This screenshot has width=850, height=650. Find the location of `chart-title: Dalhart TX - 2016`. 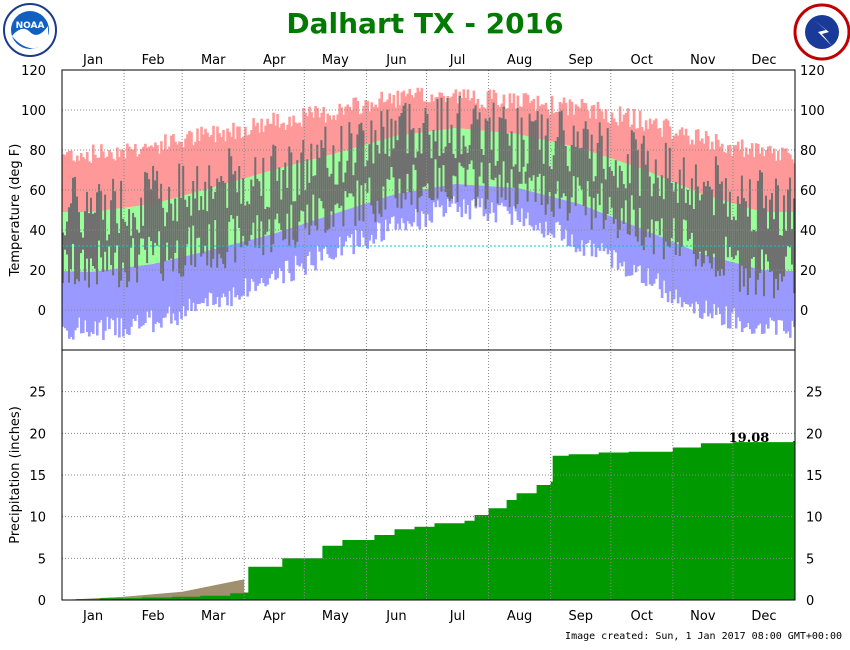

chart-title: Dalhart TX - 2016 is located at coordinates (424, 23).